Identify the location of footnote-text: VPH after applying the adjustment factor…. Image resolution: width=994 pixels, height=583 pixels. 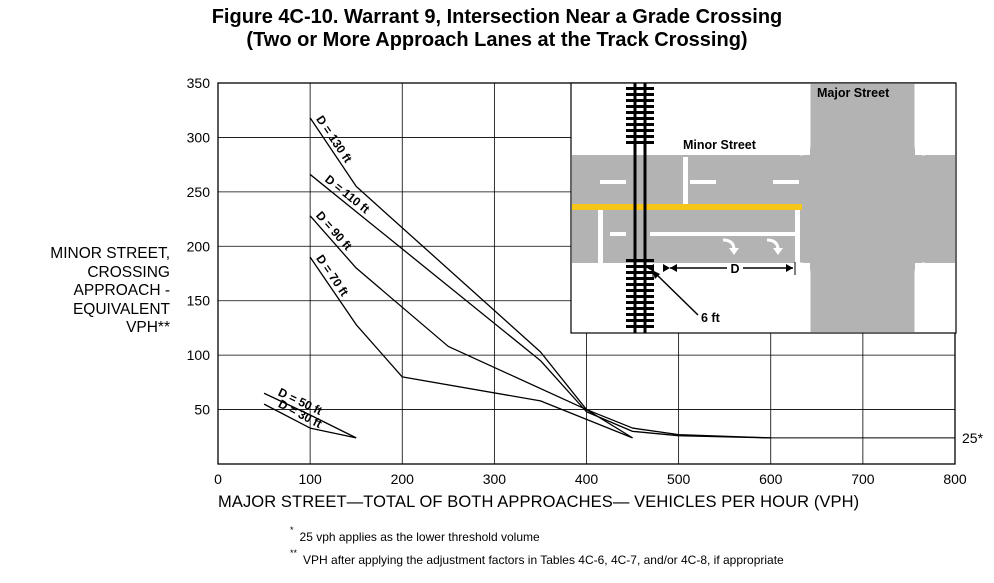
(543, 560).